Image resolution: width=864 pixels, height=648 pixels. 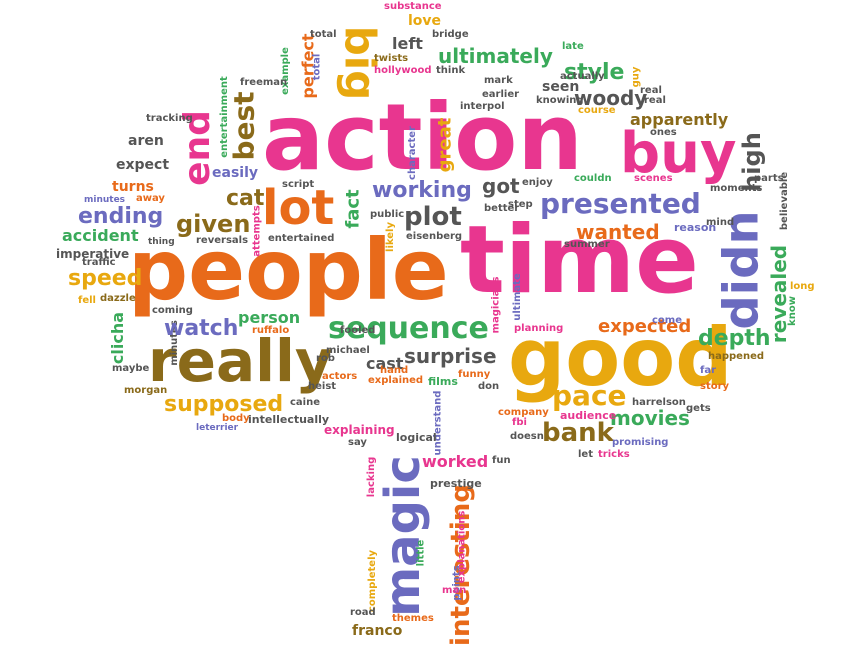 I want to click on word-logical: logical, so click(x=416, y=437).